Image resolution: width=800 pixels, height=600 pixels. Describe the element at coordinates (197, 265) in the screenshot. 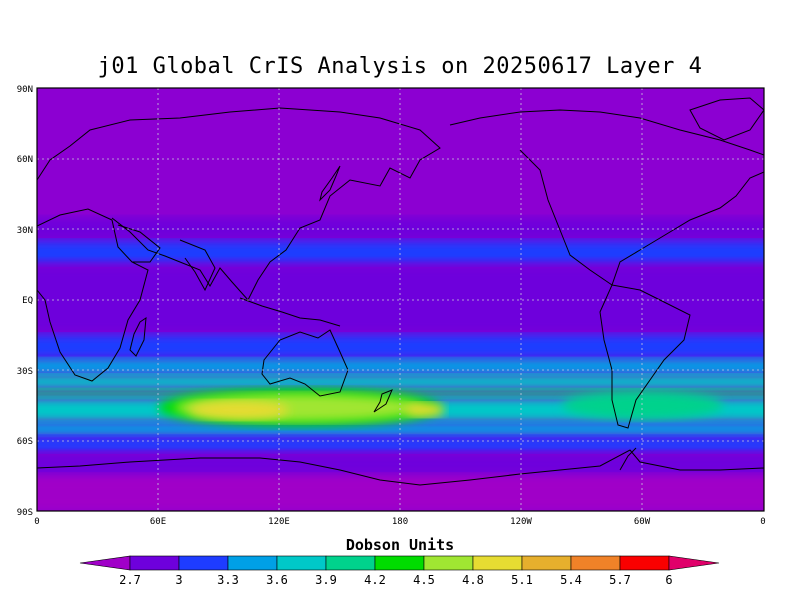

I see `coast-india` at that location.